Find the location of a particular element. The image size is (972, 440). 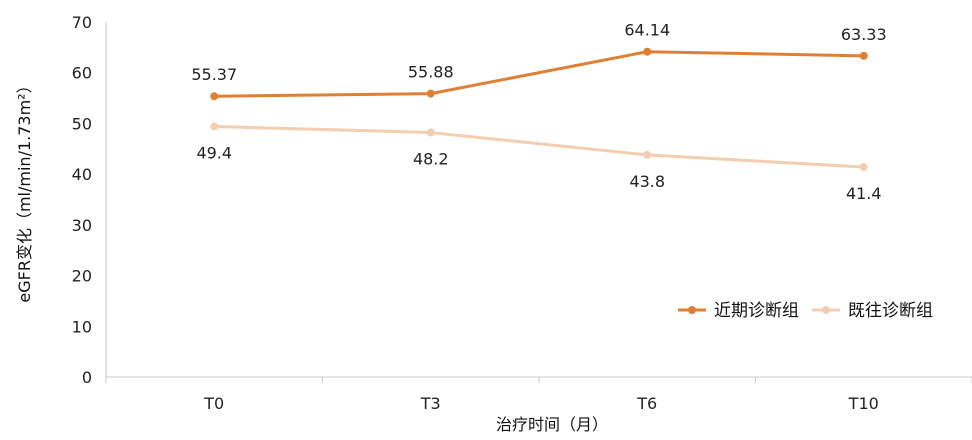

legend-item: 既往诊断组 is located at coordinates (872, 311).